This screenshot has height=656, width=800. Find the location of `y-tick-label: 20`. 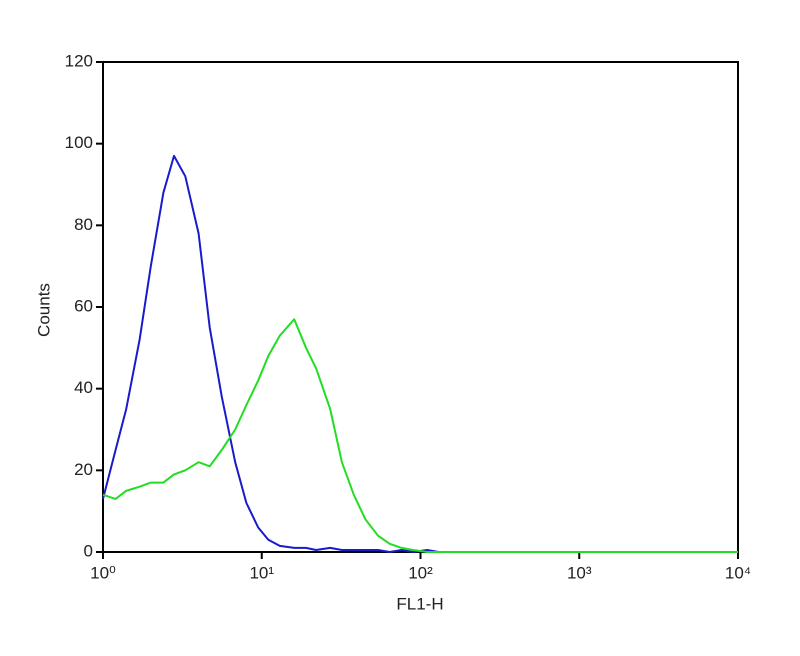

y-tick-label: 20 is located at coordinates (83, 469).